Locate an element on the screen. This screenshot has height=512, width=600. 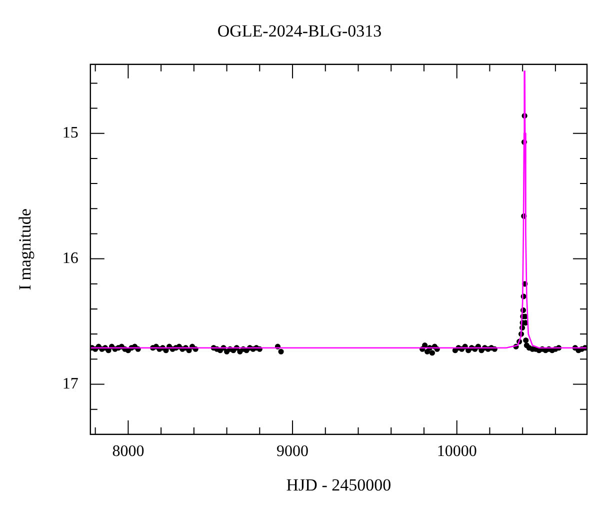
x-axis-title: HJD - 2450000 is located at coordinates (339, 484).